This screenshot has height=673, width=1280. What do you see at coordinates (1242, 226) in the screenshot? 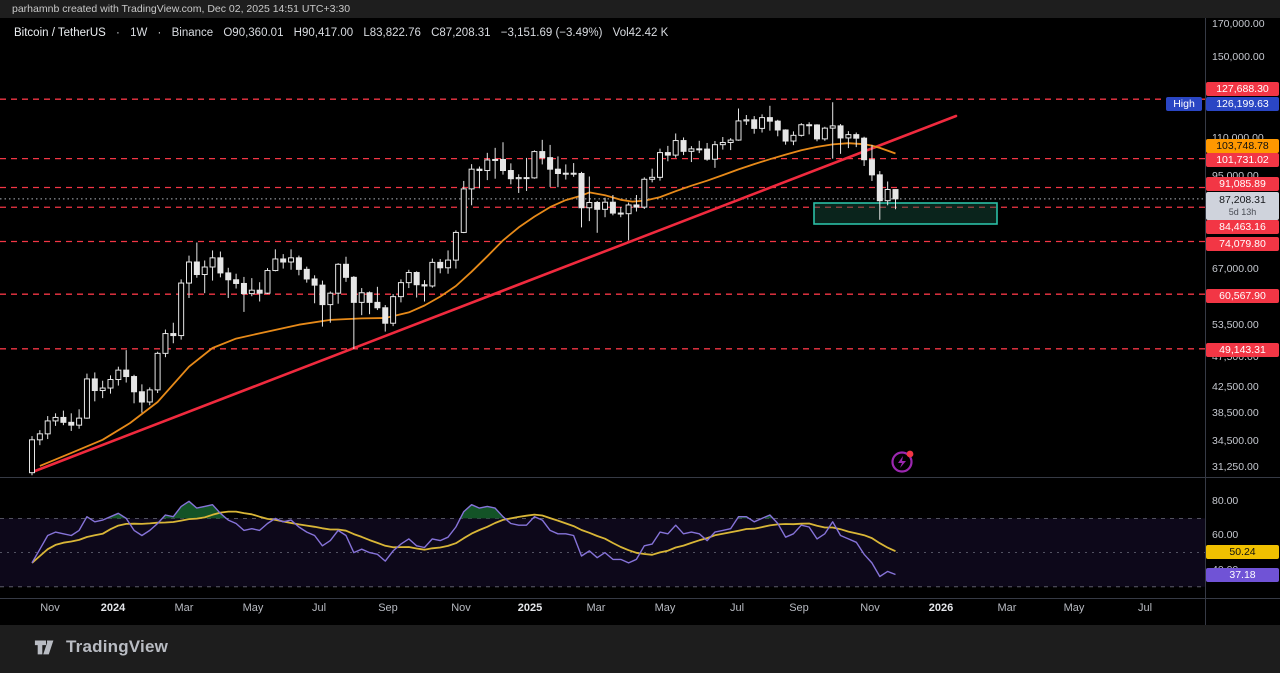
I see `price-badge-red-6: 84,463.16` at bounding box center [1242, 226].